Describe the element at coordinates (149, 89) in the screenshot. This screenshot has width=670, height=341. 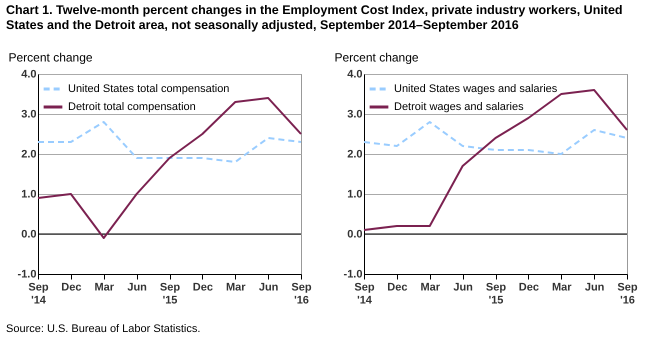
I see `legend-label: United States total compensation` at that location.